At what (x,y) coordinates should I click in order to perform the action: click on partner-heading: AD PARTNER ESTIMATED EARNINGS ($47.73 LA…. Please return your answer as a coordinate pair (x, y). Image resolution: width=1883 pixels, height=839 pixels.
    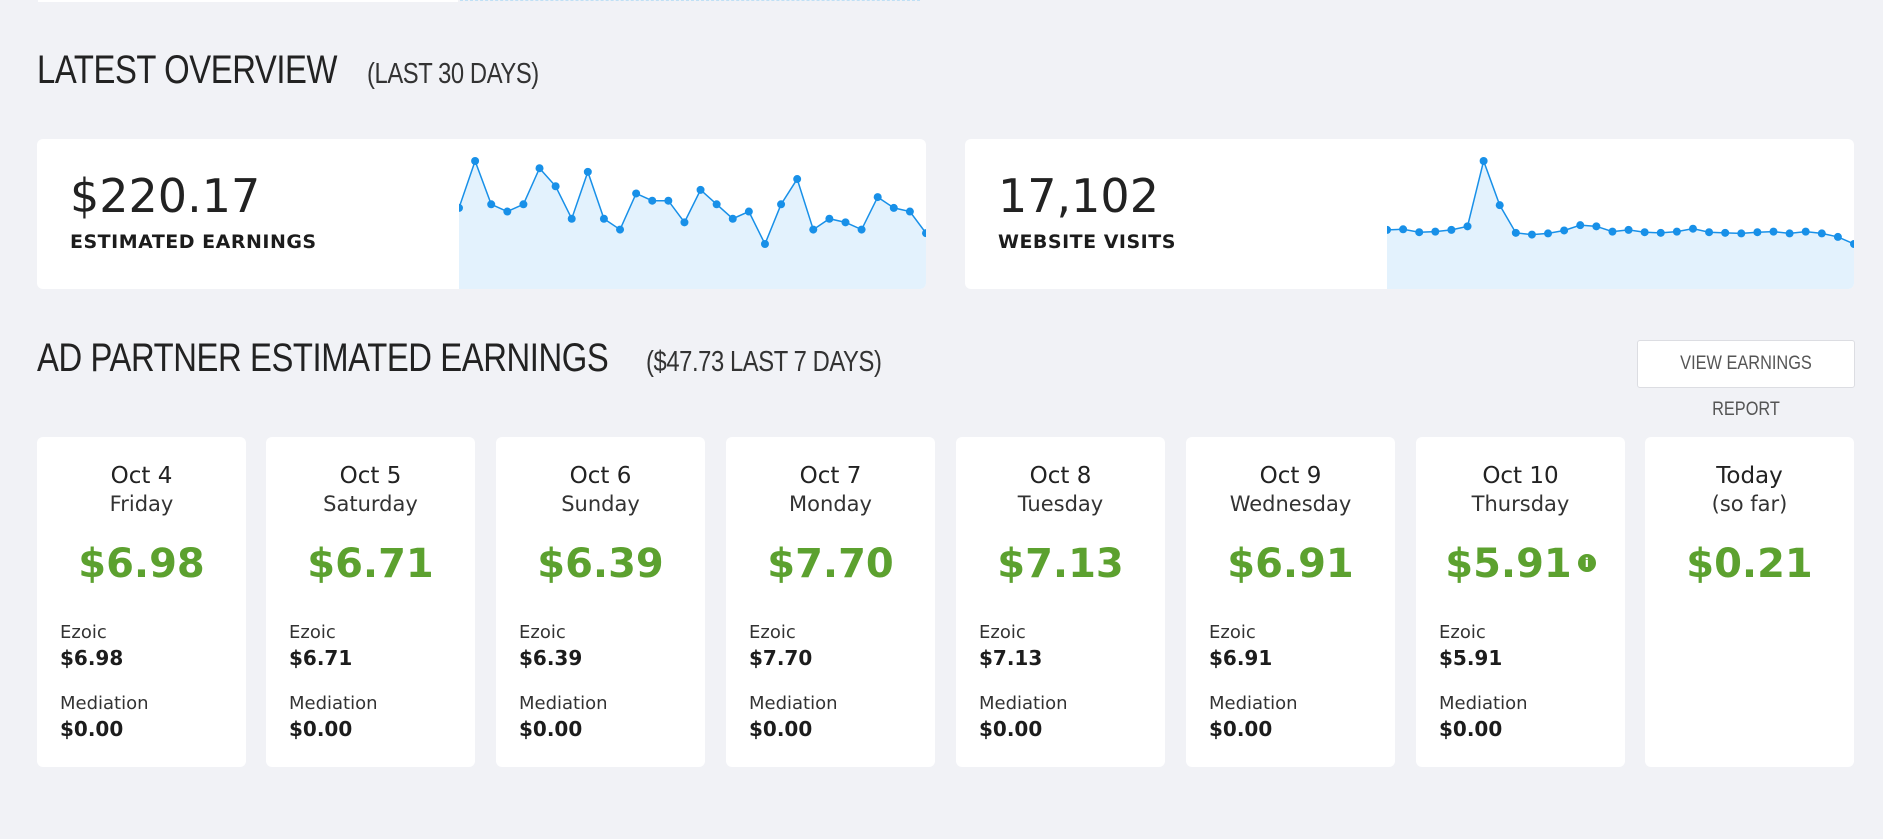
    Looking at the image, I should click on (485, 358).